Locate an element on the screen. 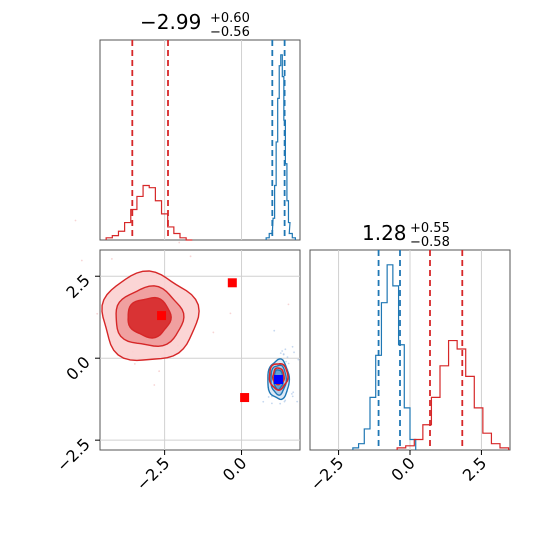 This screenshot has height=550, width=550. param-0-histograms is located at coordinates (200, 147).